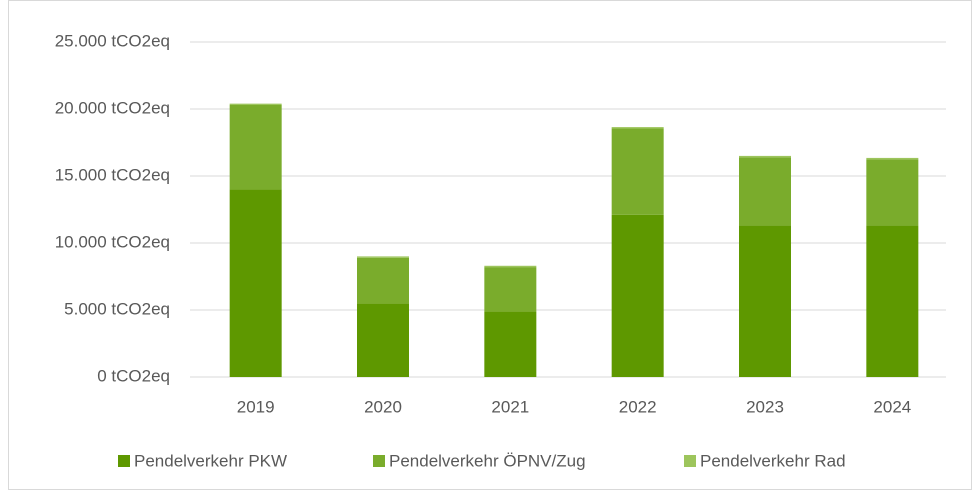  Describe the element at coordinates (117, 308) in the screenshot. I see `y-tick-label: 5.000 tCO2eq` at that location.